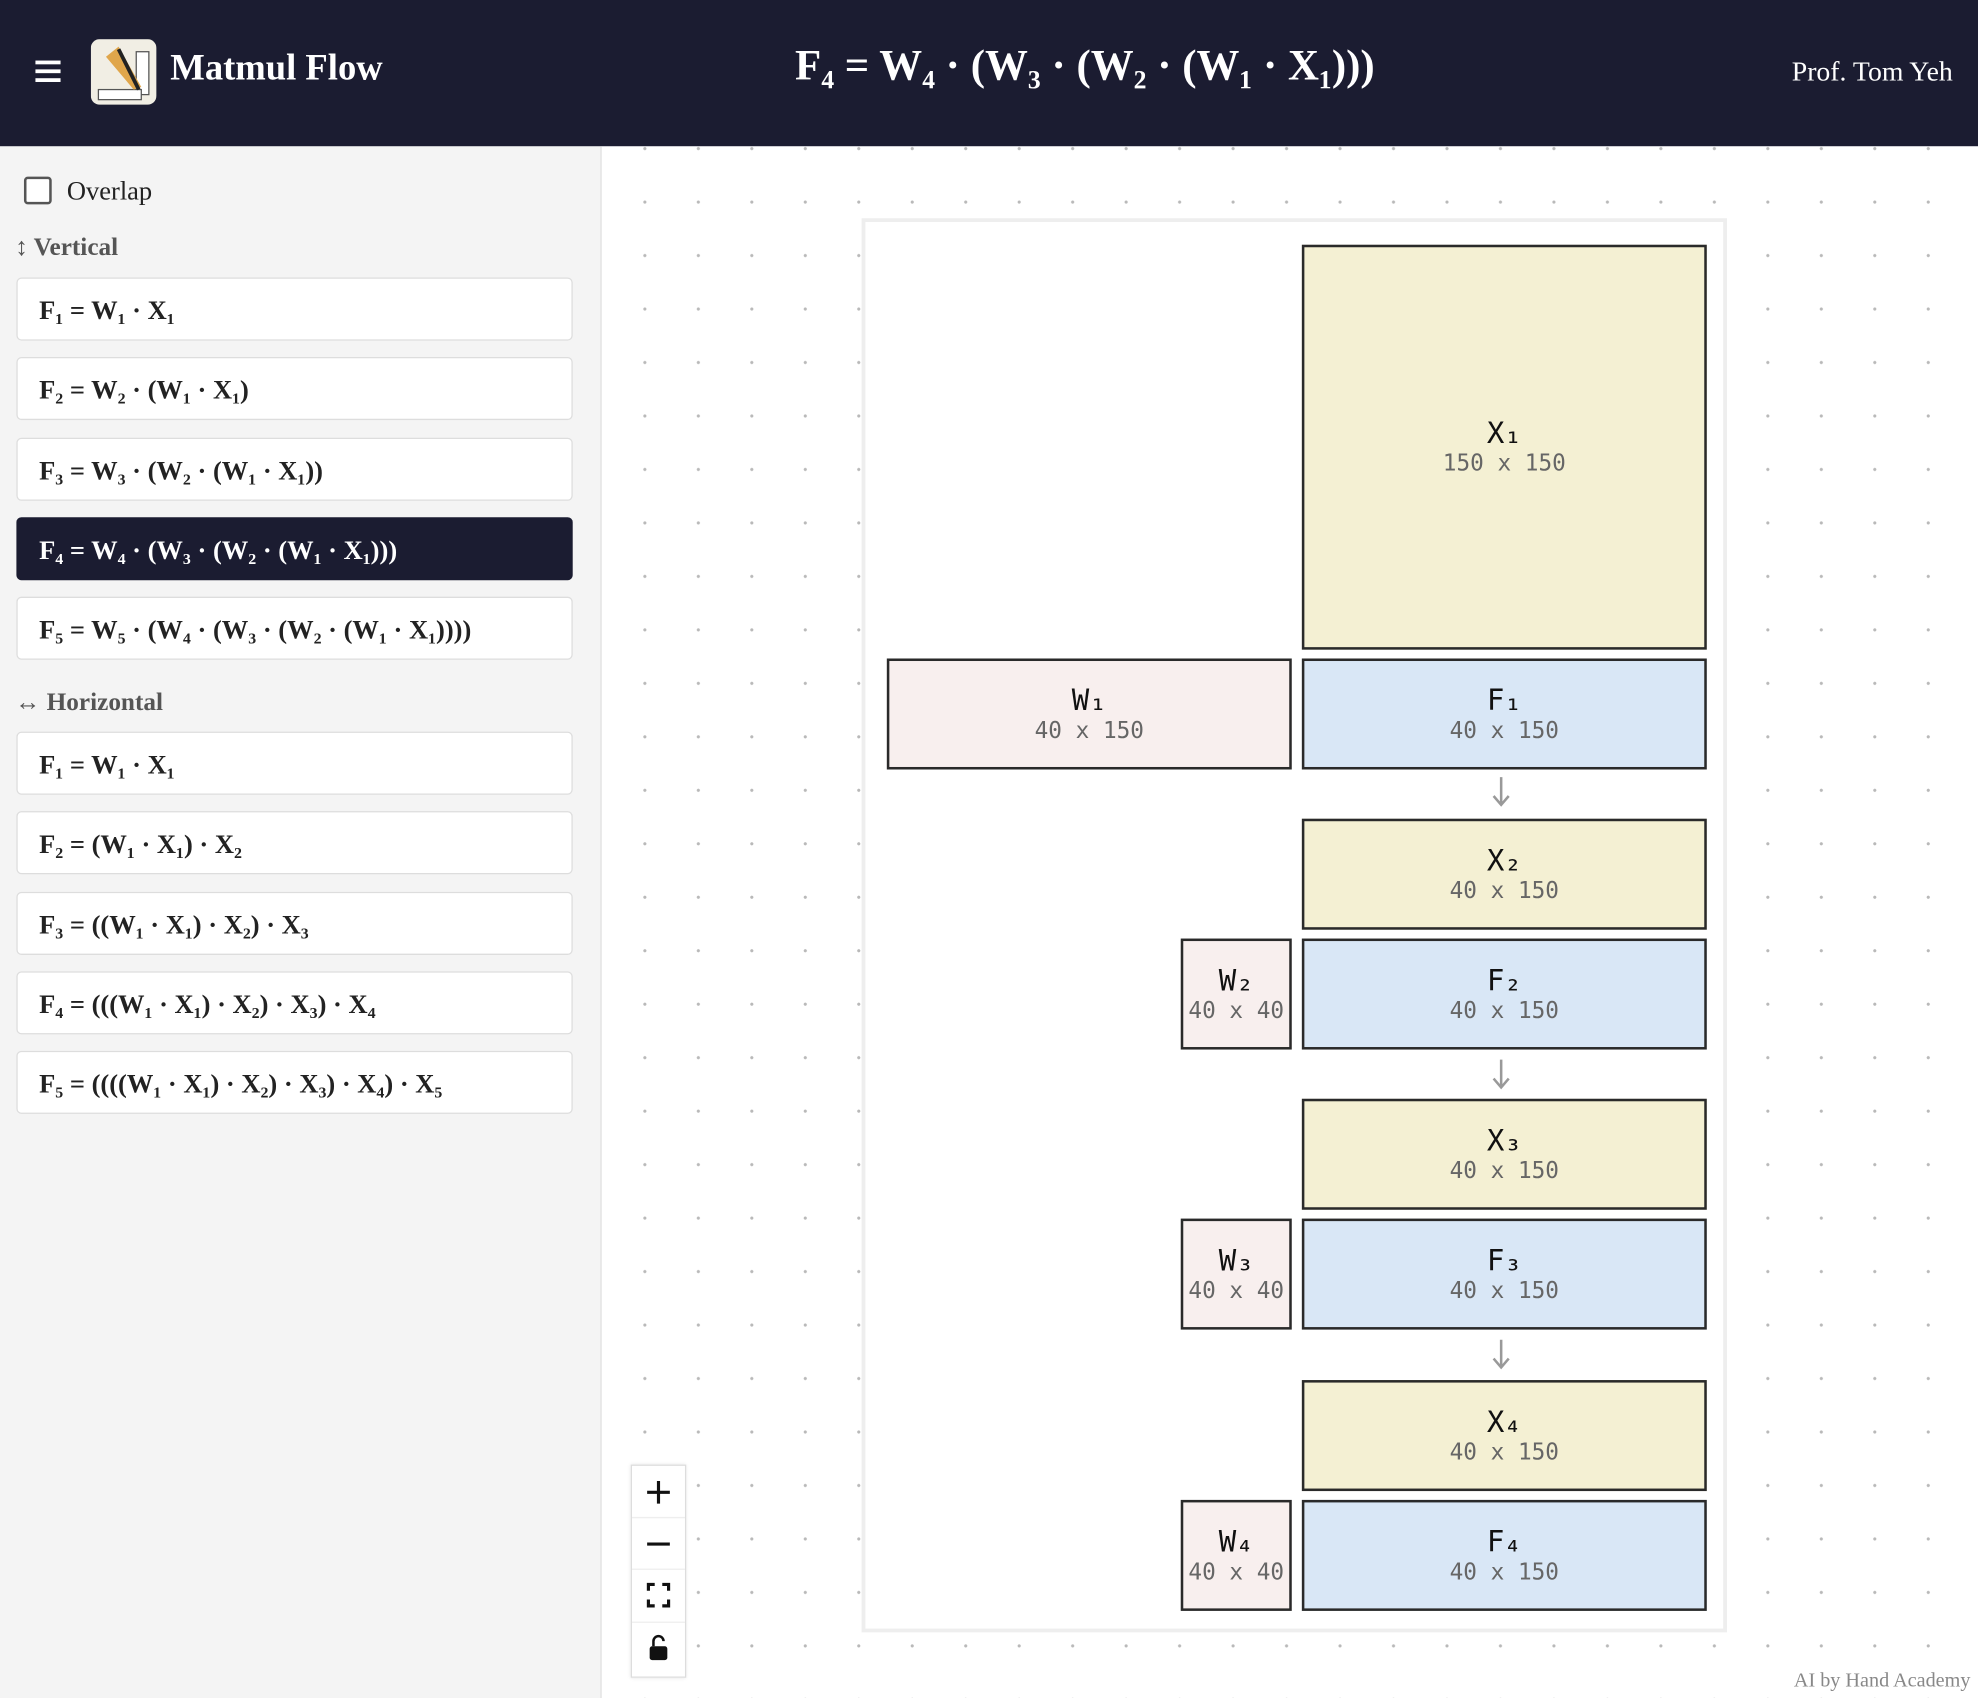  What do you see at coordinates (276, 68) in the screenshot?
I see `app-title: Matmul Flow` at bounding box center [276, 68].